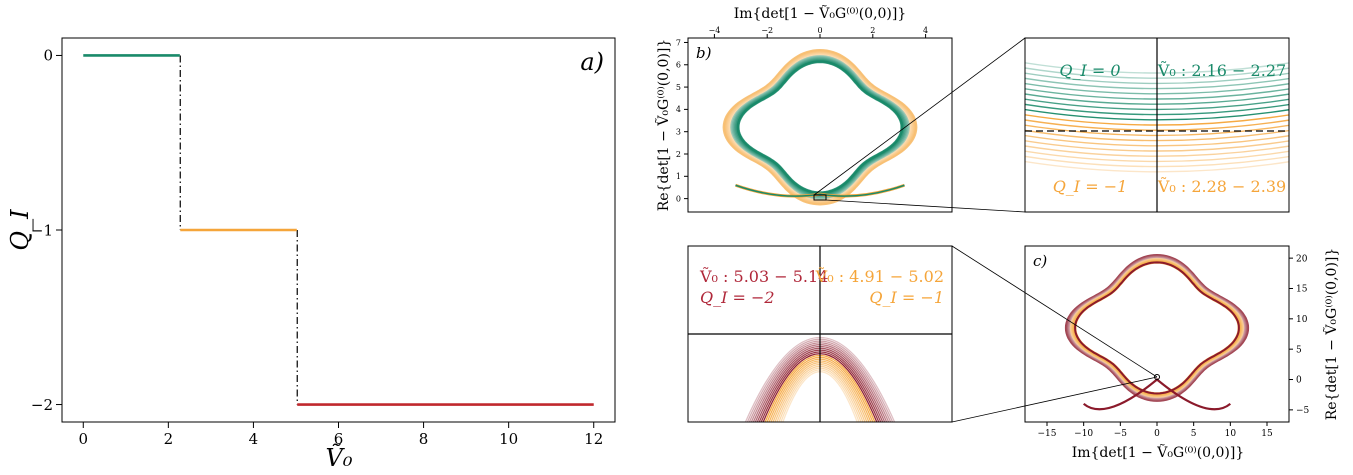 The width and height of the screenshot is (1353, 475). I want to click on panel-c-curves, so click(1157, 332).